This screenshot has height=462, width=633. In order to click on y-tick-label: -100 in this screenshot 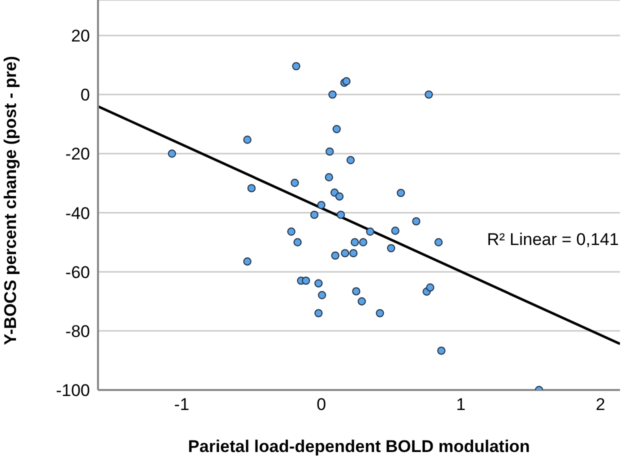, I will do `click(73, 390)`.